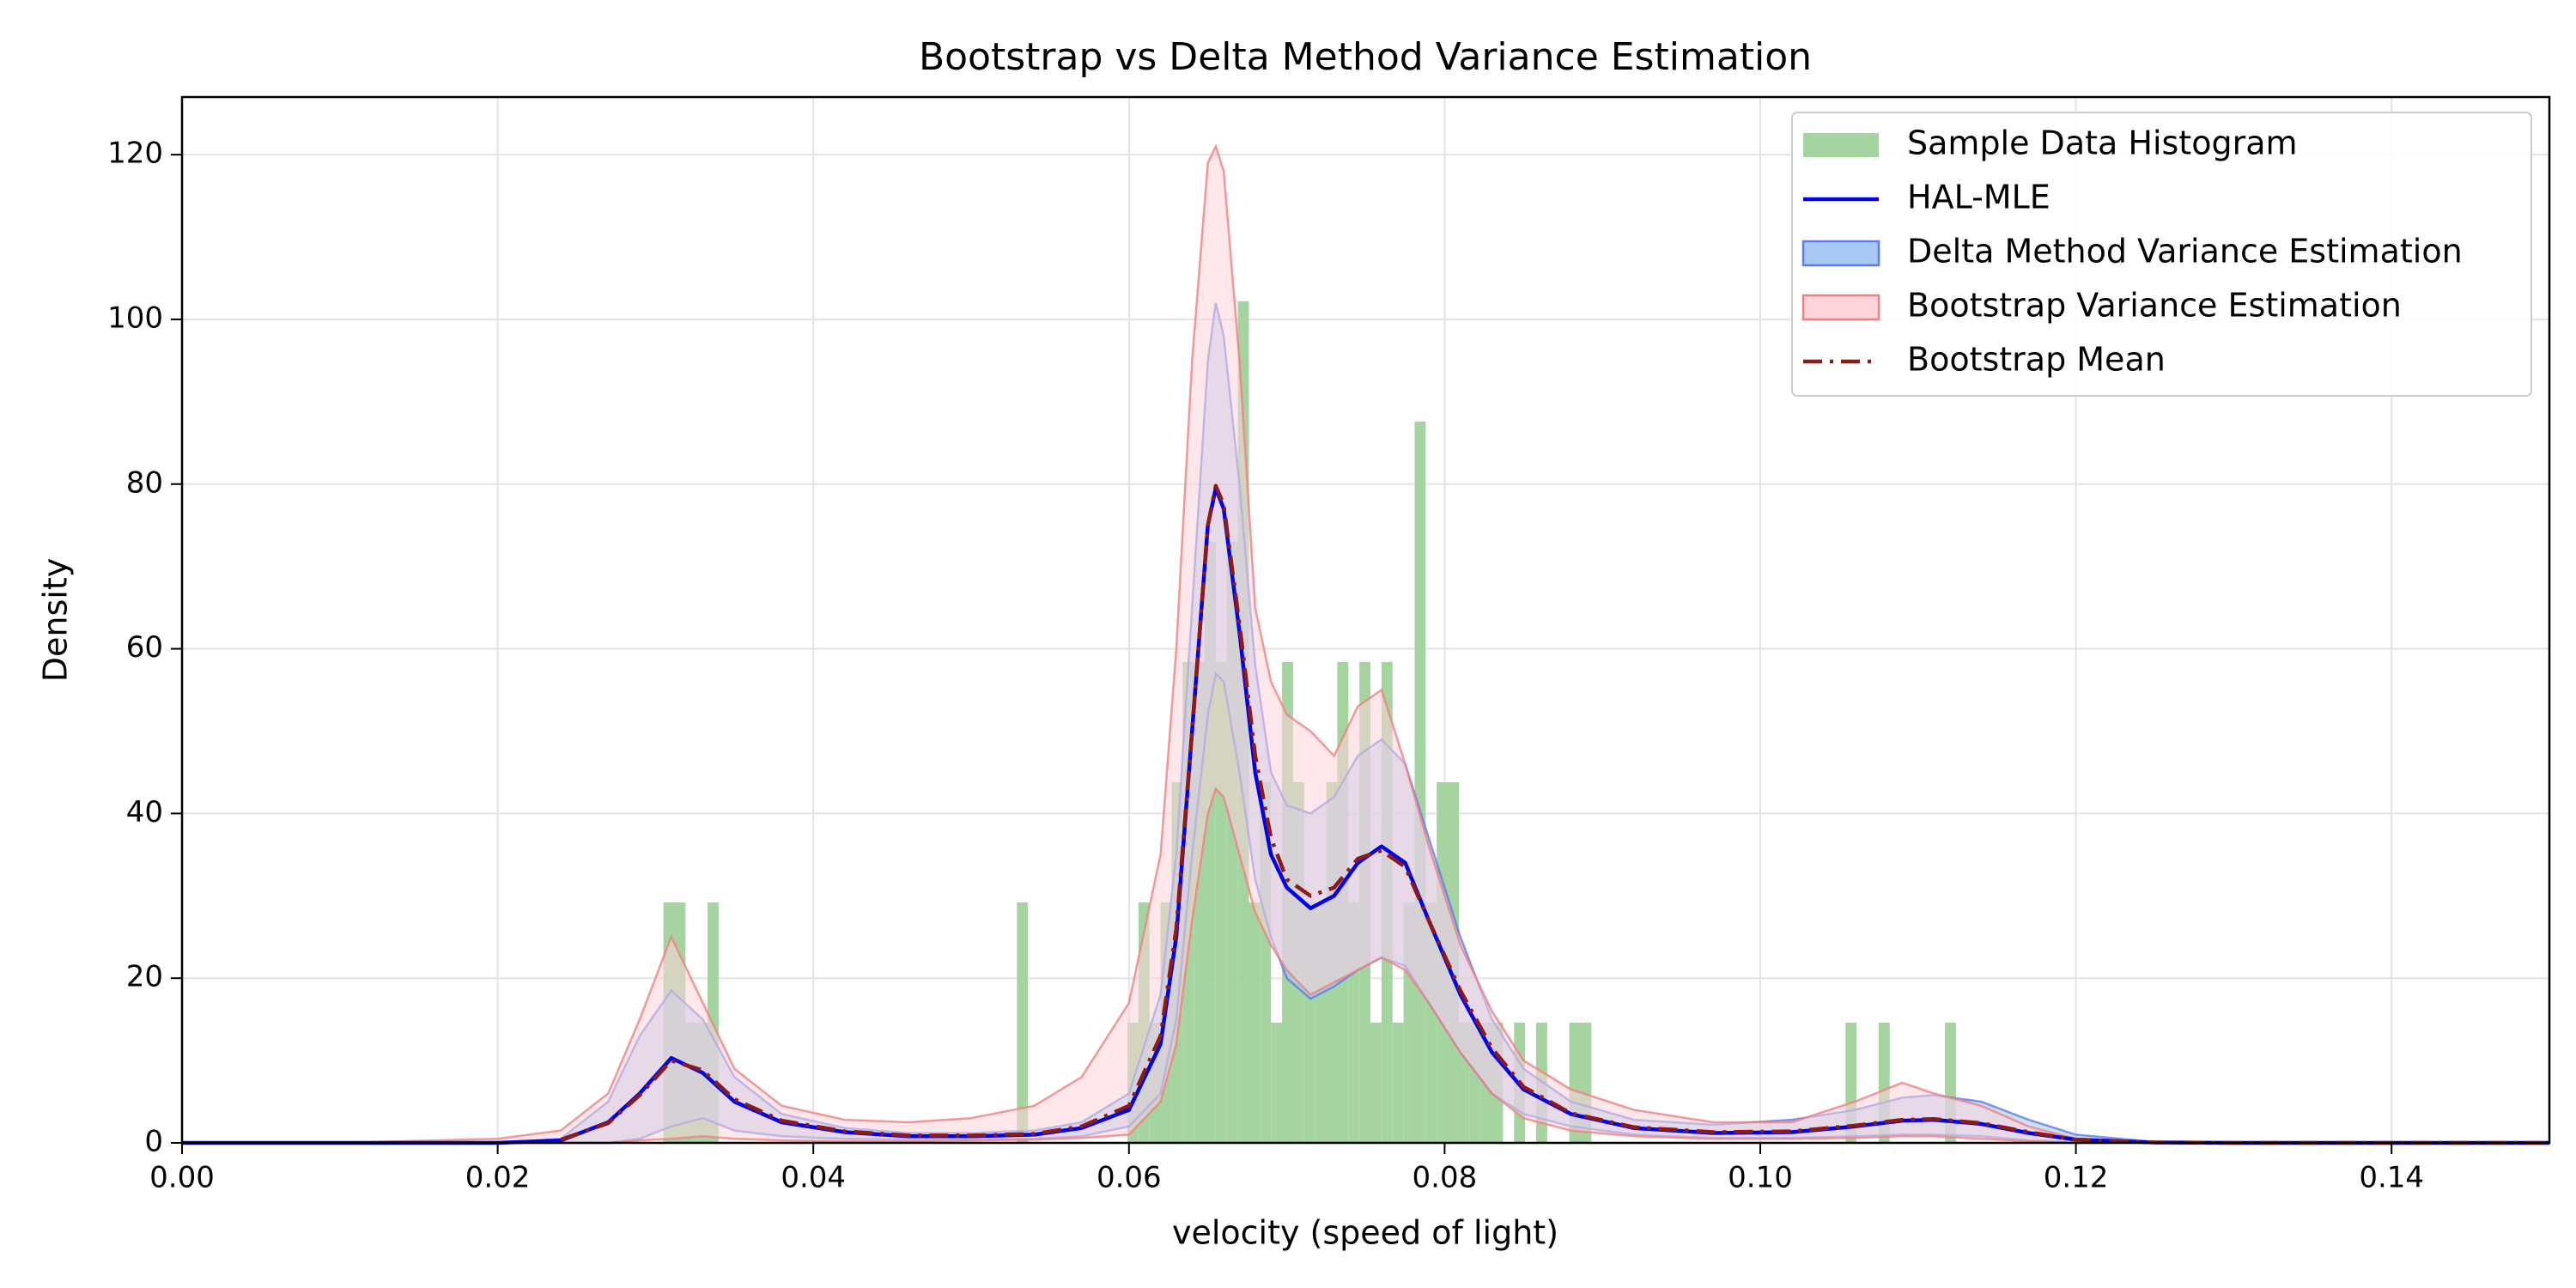  Describe the element at coordinates (144, 483) in the screenshot. I see `y-tick-label: 80` at that location.